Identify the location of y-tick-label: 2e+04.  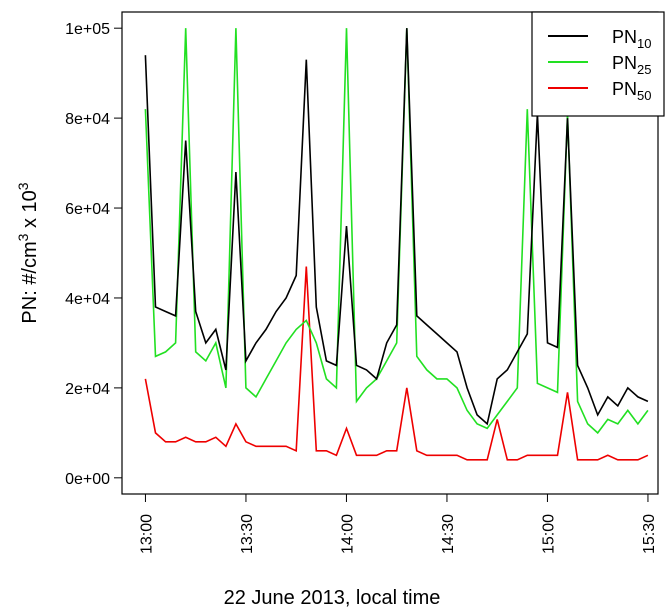
(87, 389).